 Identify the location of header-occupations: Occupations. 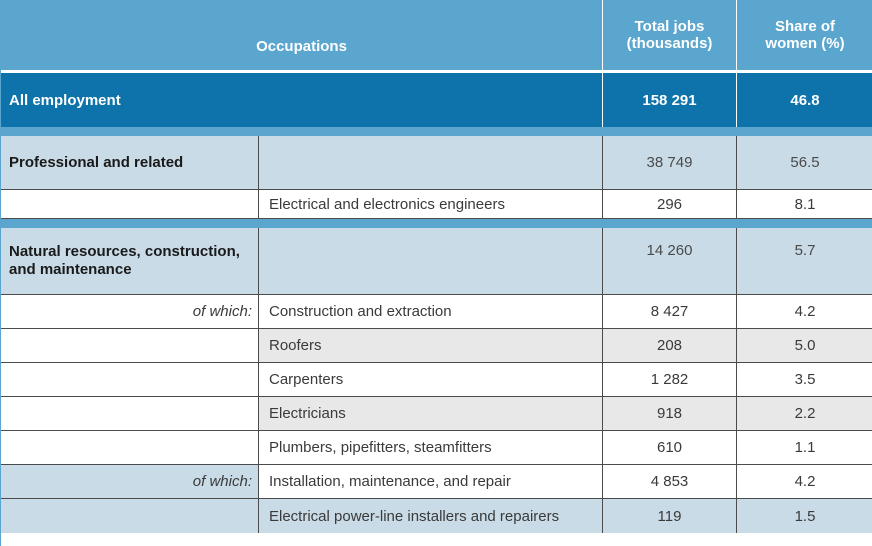
(302, 35).